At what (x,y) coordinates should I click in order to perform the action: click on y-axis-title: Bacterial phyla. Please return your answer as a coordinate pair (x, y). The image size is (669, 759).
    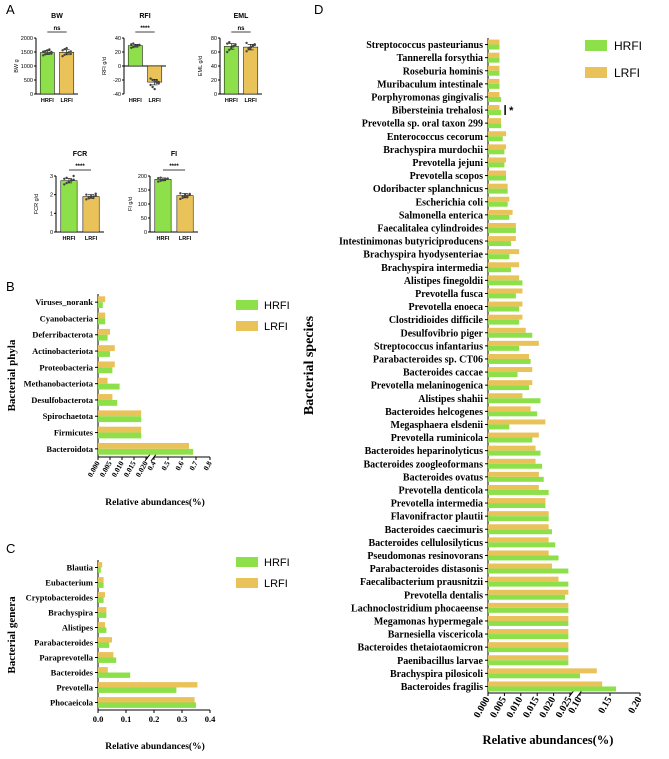
    Looking at the image, I should click on (12, 375).